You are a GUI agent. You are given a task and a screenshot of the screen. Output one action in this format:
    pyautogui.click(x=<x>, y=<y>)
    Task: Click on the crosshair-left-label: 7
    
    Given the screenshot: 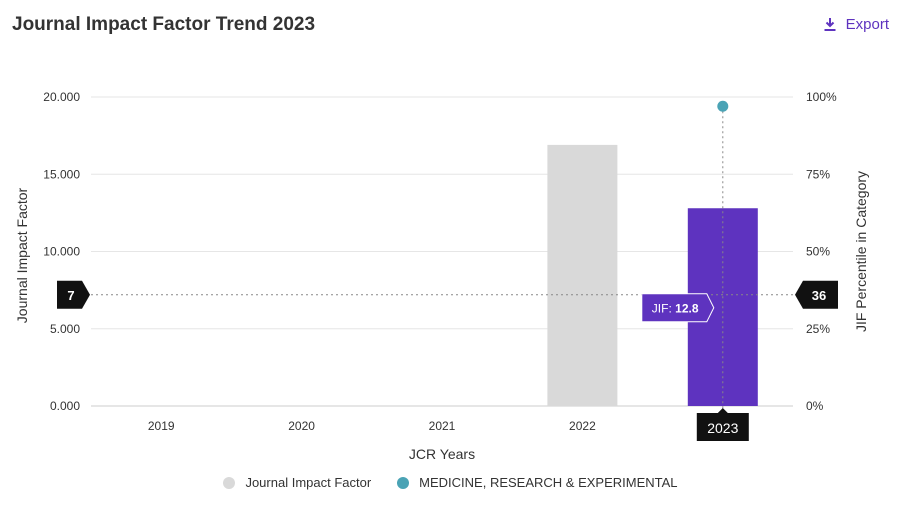 What is the action you would take?
    pyautogui.click(x=70, y=295)
    